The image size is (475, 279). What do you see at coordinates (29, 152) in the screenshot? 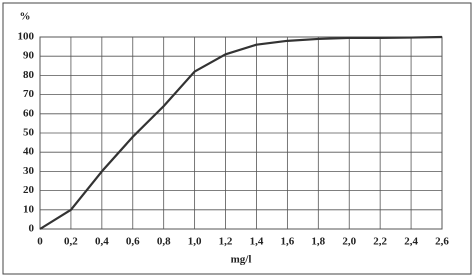
I see `y-tick-label: 40` at bounding box center [29, 152].